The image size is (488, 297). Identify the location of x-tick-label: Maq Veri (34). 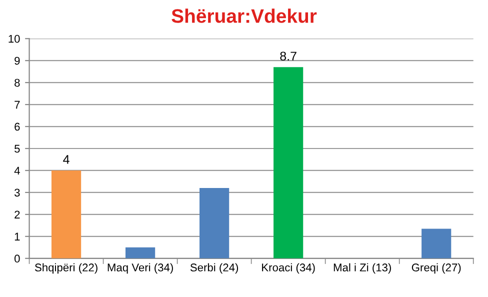
(140, 268).